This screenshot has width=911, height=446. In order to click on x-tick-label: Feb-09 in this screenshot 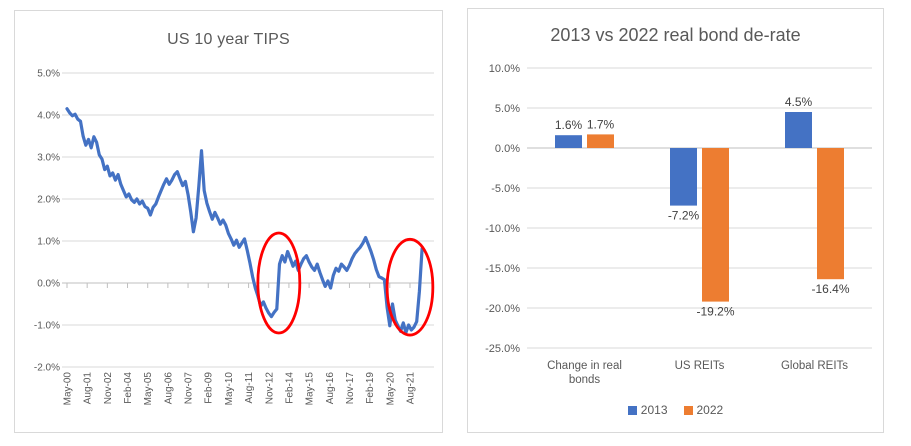, I will do `click(209, 388)`.